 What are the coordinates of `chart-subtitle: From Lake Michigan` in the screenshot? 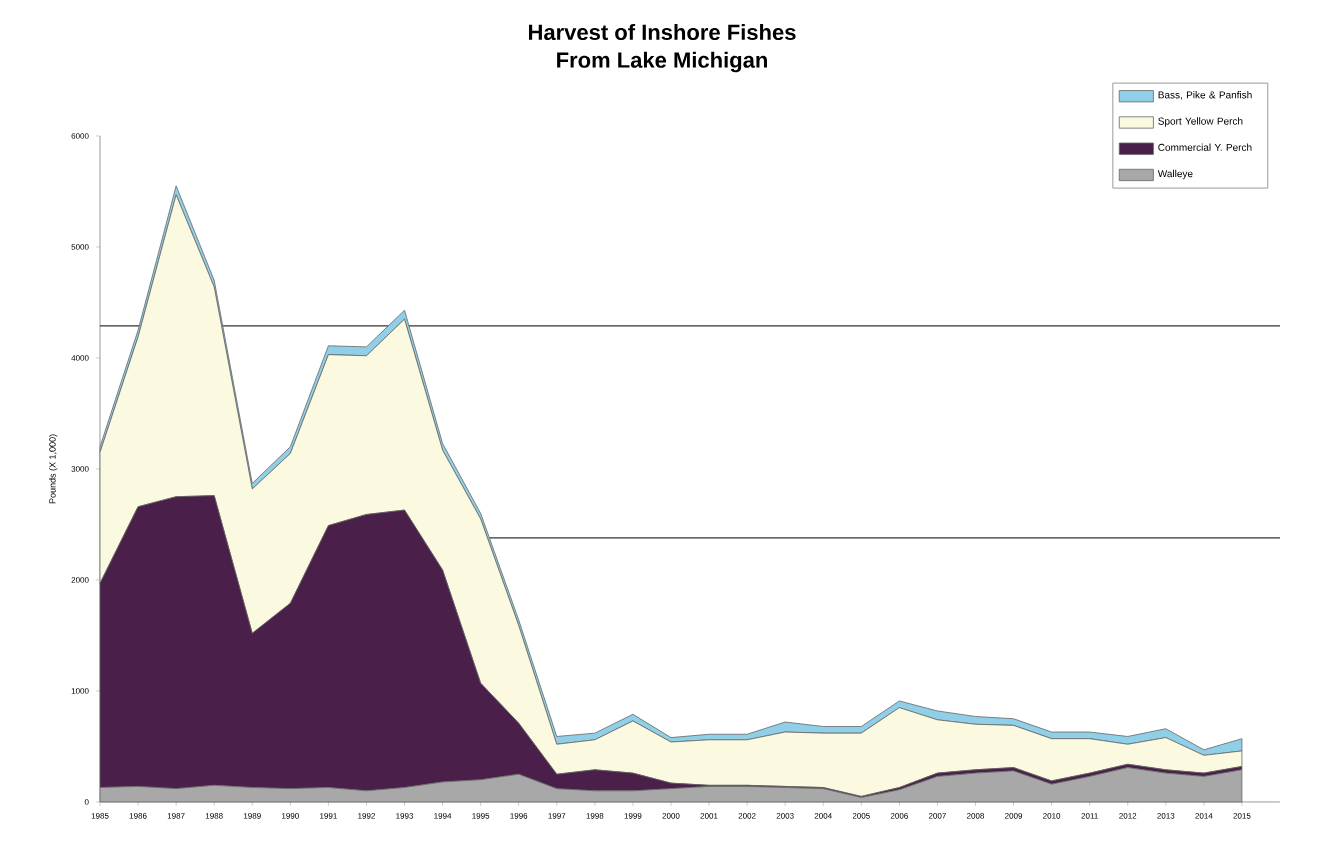 It's located at (662, 62).